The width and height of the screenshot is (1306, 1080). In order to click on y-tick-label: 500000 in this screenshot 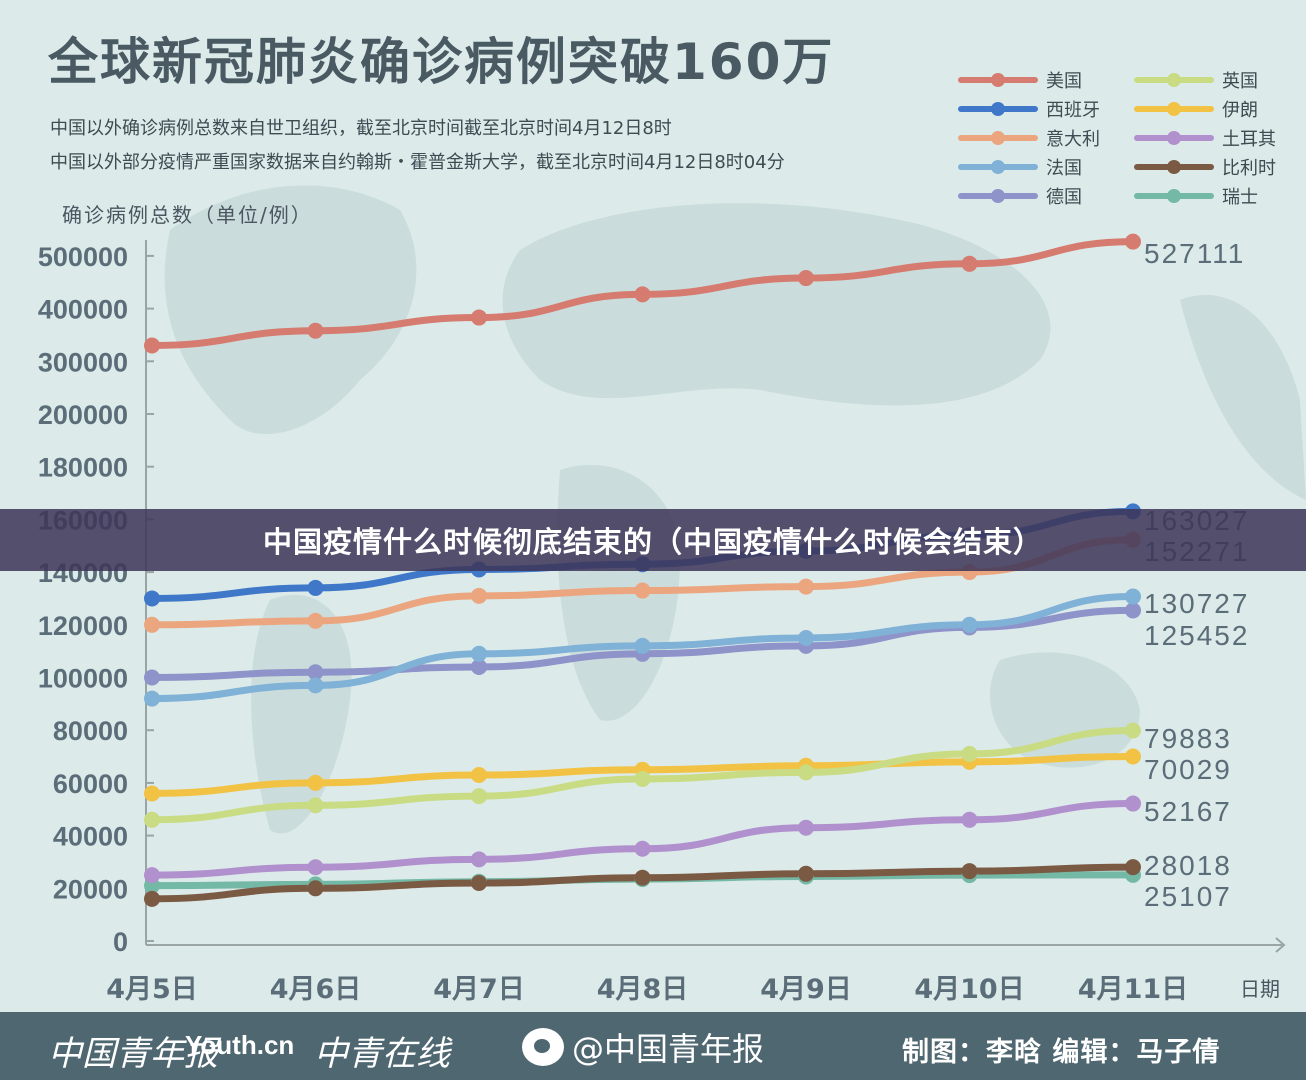, I will do `click(83, 257)`.